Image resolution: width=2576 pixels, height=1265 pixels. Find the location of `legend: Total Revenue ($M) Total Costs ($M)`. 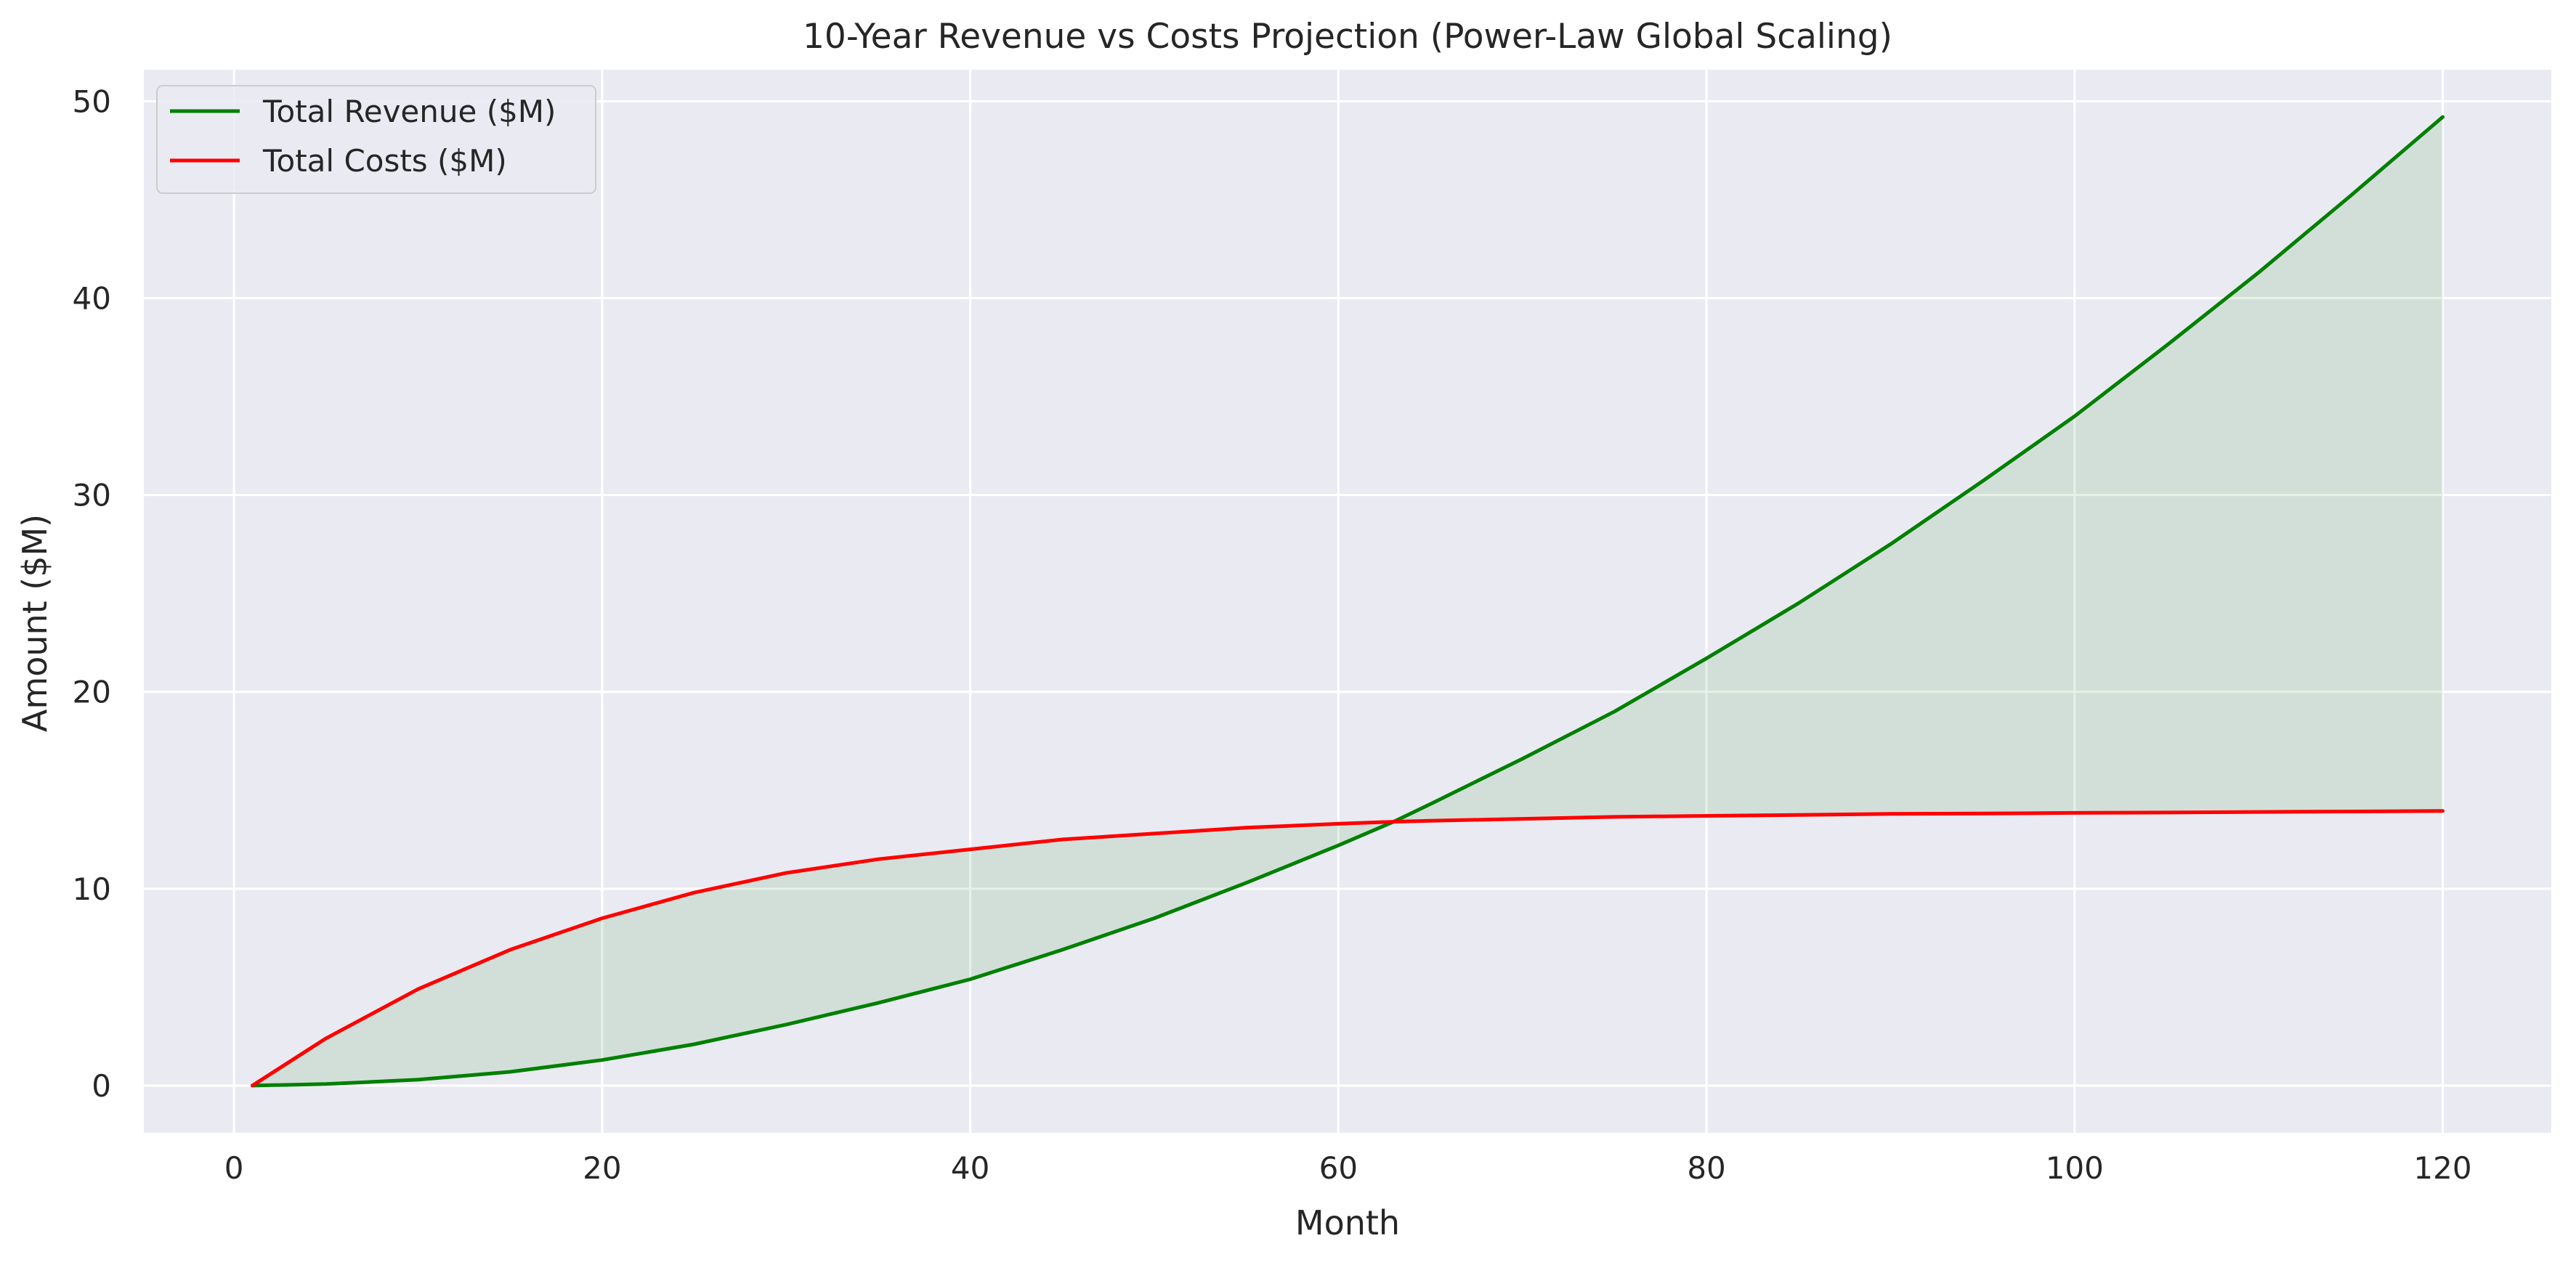

legend: Total Revenue ($M) Total Costs ($M) is located at coordinates (376, 140).